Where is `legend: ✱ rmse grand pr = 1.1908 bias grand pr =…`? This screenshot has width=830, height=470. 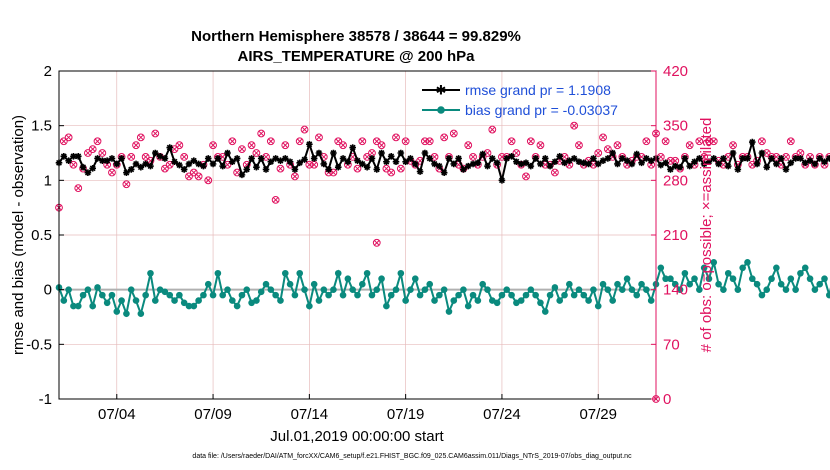
legend: ✱ rmse grand pr = 1.1908 bias grand pr =… is located at coordinates (520, 100).